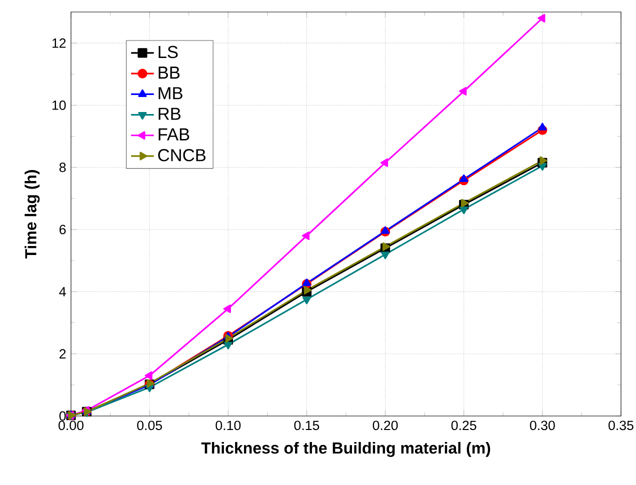 The height and width of the screenshot is (485, 636). Describe the element at coordinates (228, 425) in the screenshot. I see `x-tick-label: 0.10` at that location.